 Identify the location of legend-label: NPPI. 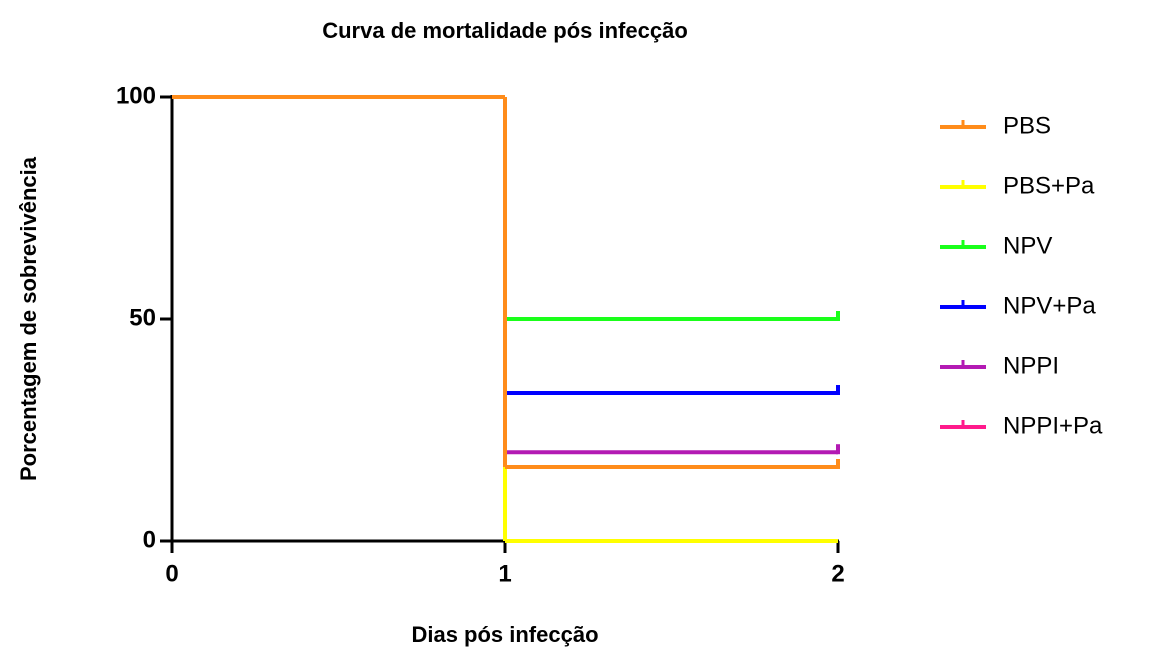
(1031, 365).